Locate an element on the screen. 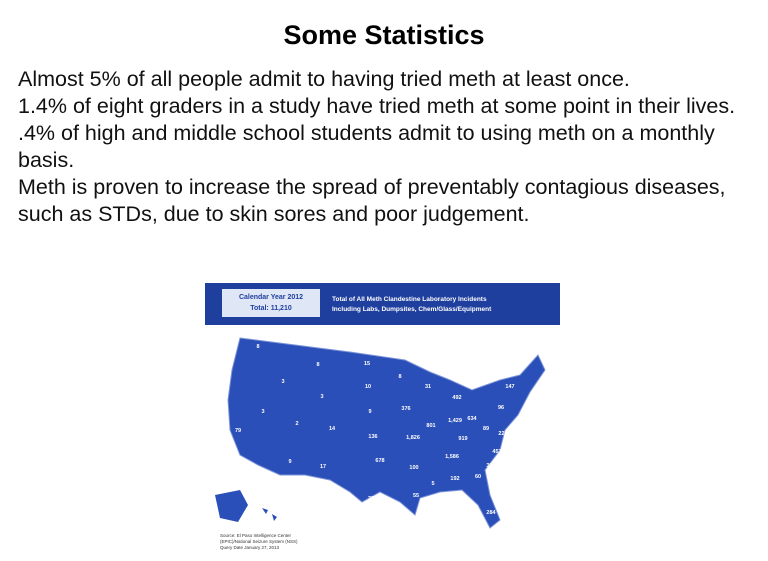 The image size is (768, 561). state-count: 10 is located at coordinates (368, 387).